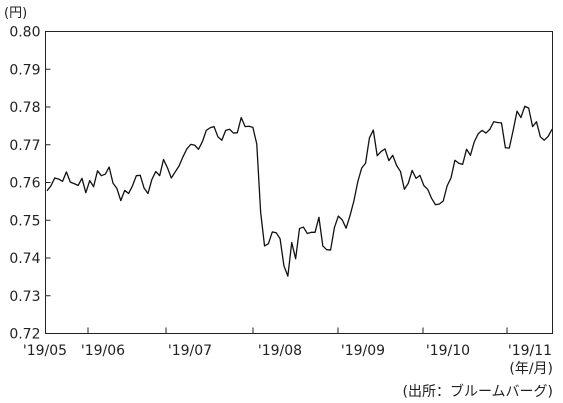  Describe the element at coordinates (103, 351) in the screenshot. I see `x-tick-label: '19/06` at that location.